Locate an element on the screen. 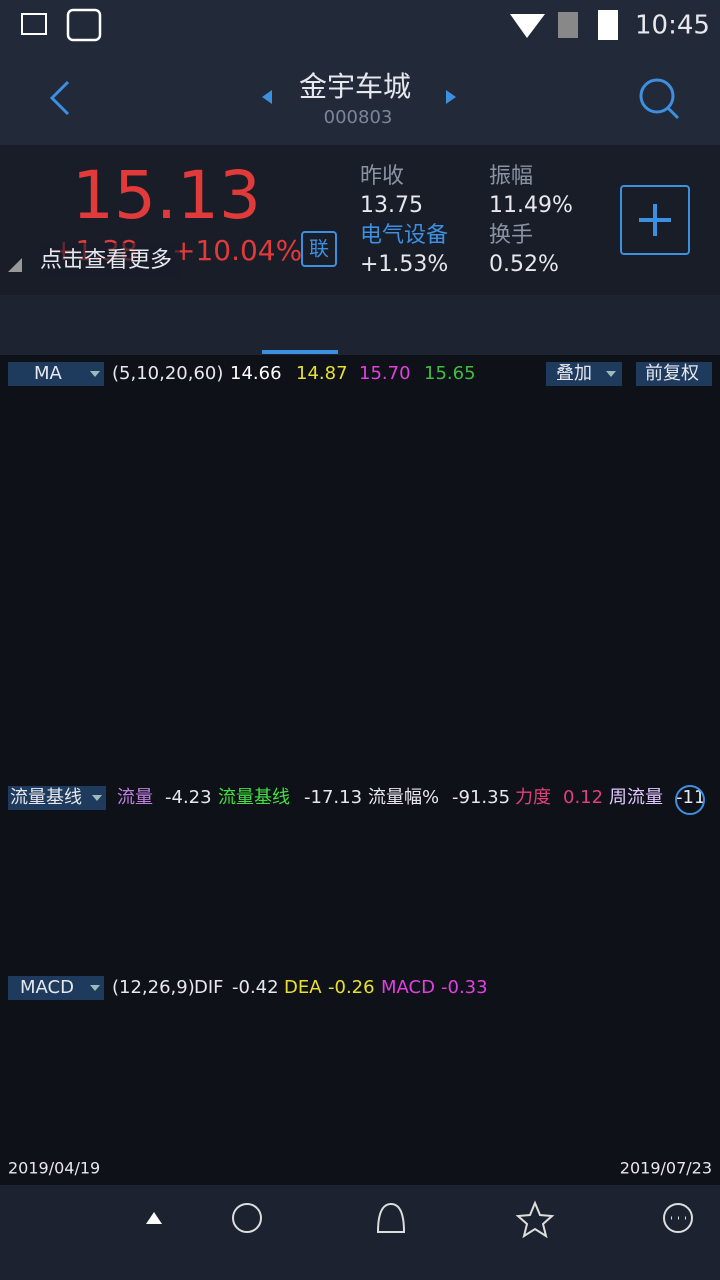 This screenshot has width=720, height=1280. flow-label: 流量 is located at coordinates (135, 797).